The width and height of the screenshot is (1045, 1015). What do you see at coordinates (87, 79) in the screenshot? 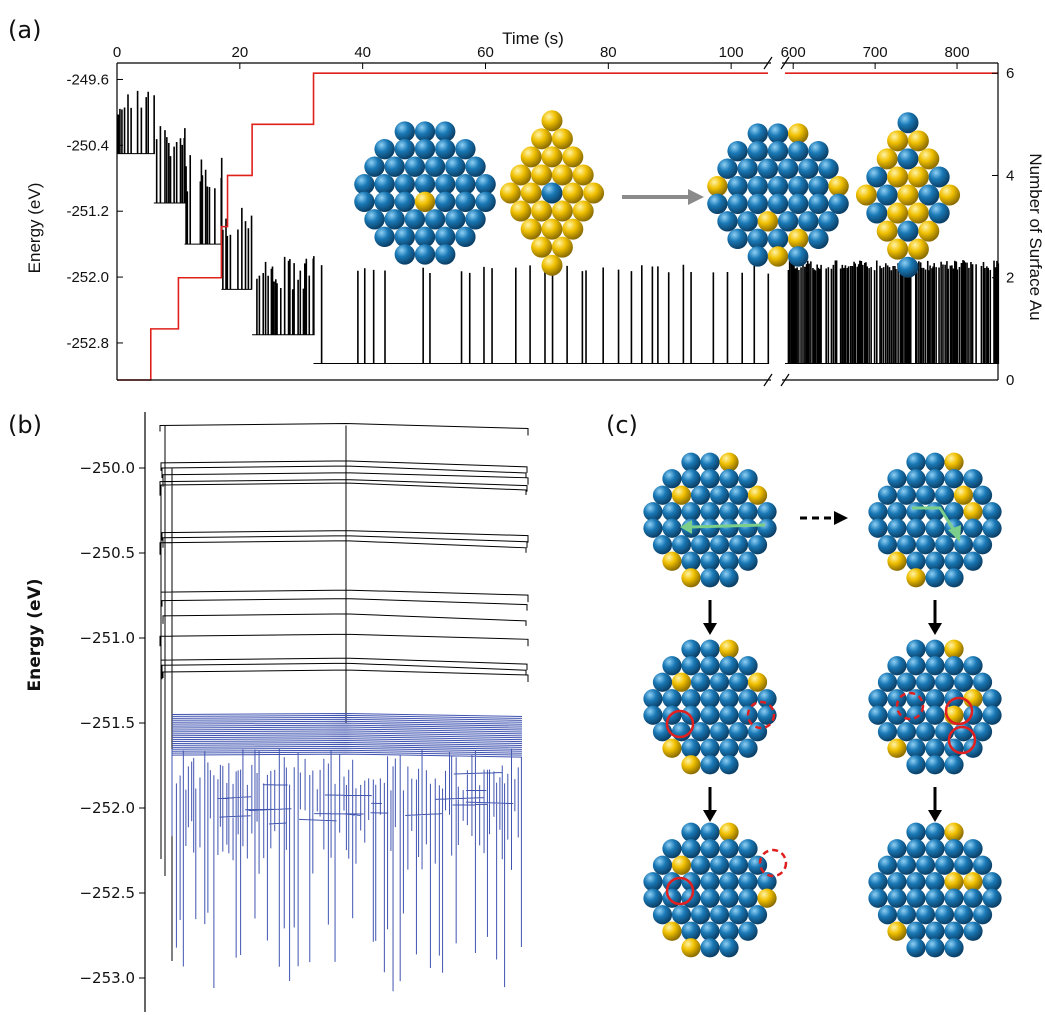
I see `a-y-tick-label: -249.6` at bounding box center [87, 79].